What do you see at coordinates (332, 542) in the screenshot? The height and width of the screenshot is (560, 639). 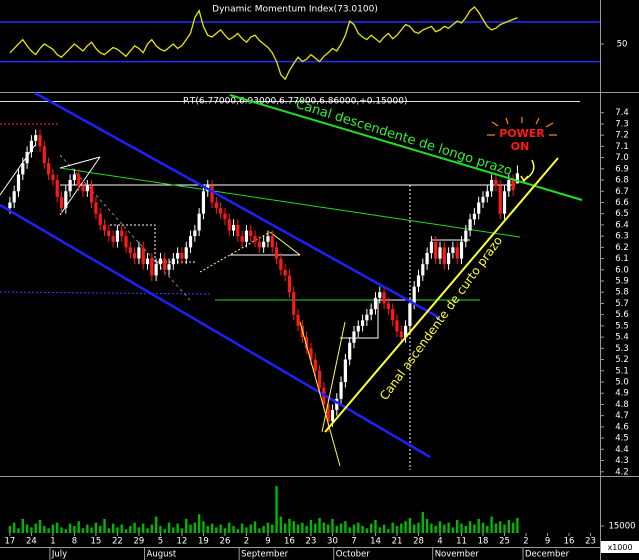 I see `x-tick-label: 30` at bounding box center [332, 542].